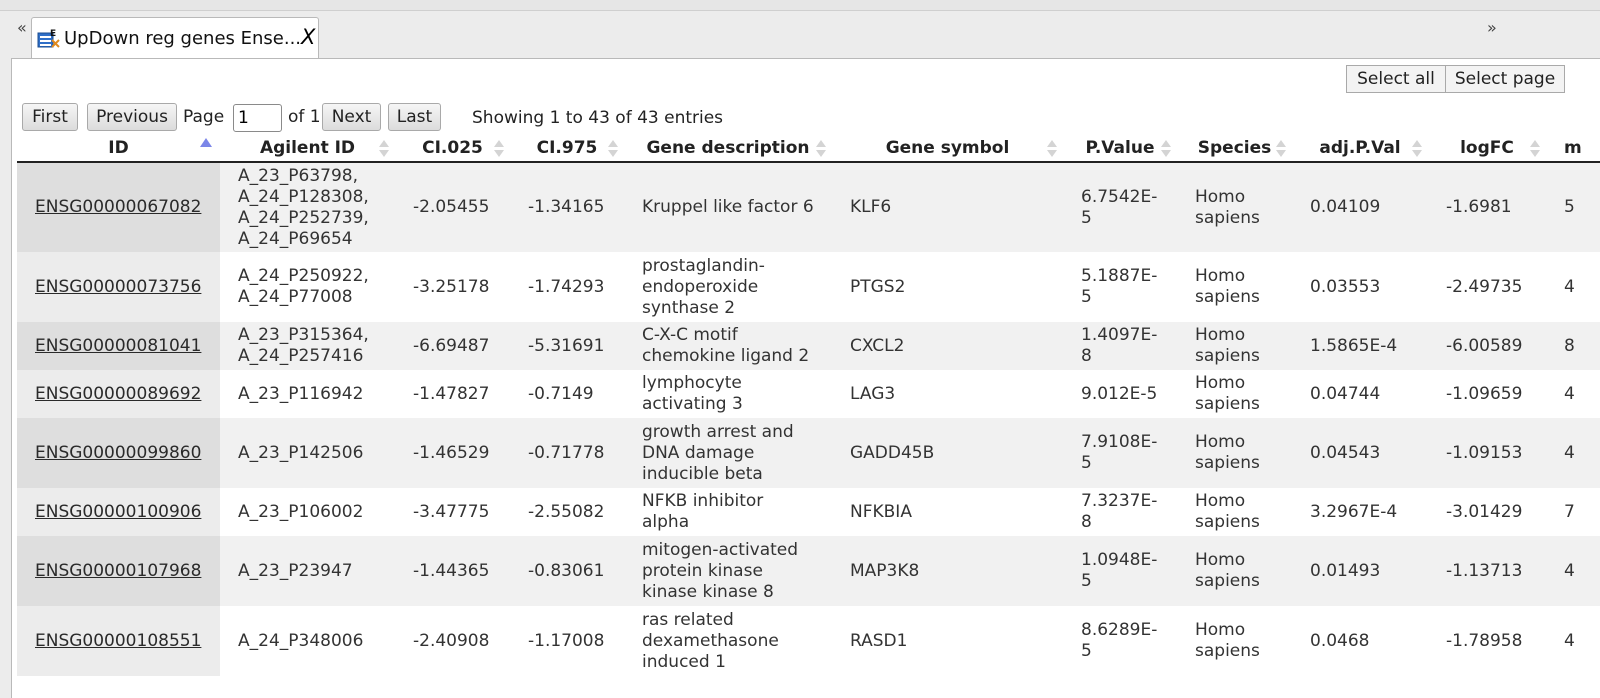  Describe the element at coordinates (1234, 149) in the screenshot. I see `column-header-species: Species` at that location.